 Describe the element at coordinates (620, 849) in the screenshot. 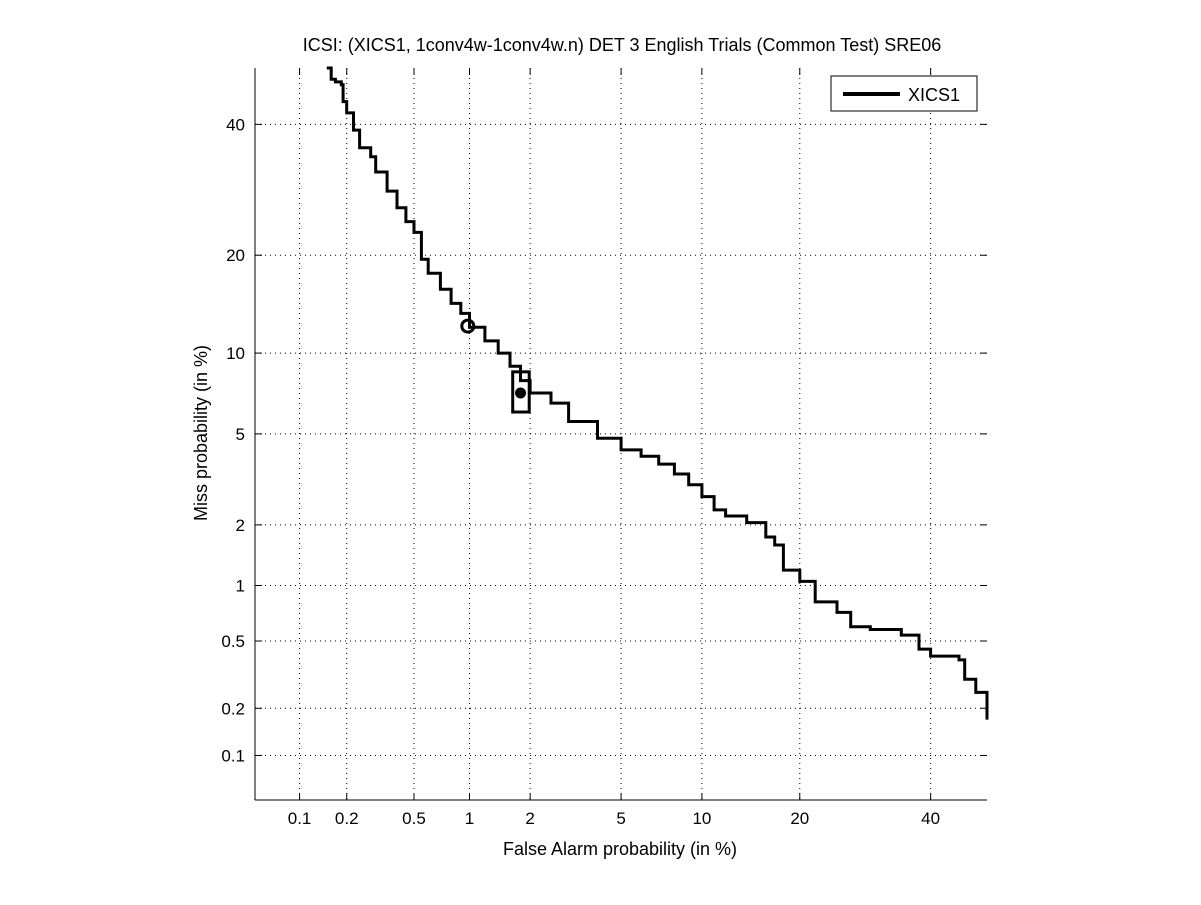

I see `x-axis-title: False Alarm probability (in %)` at that location.